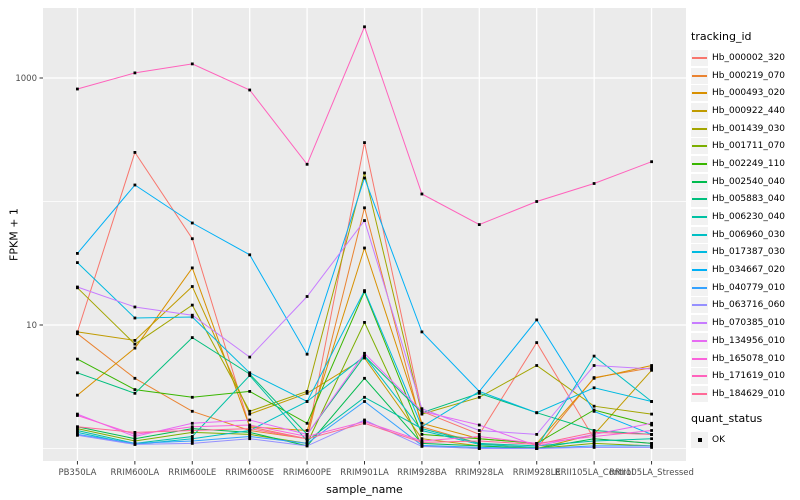 The image size is (800, 500). I want to click on legend-item: Hb_002249_110, so click(745, 164).